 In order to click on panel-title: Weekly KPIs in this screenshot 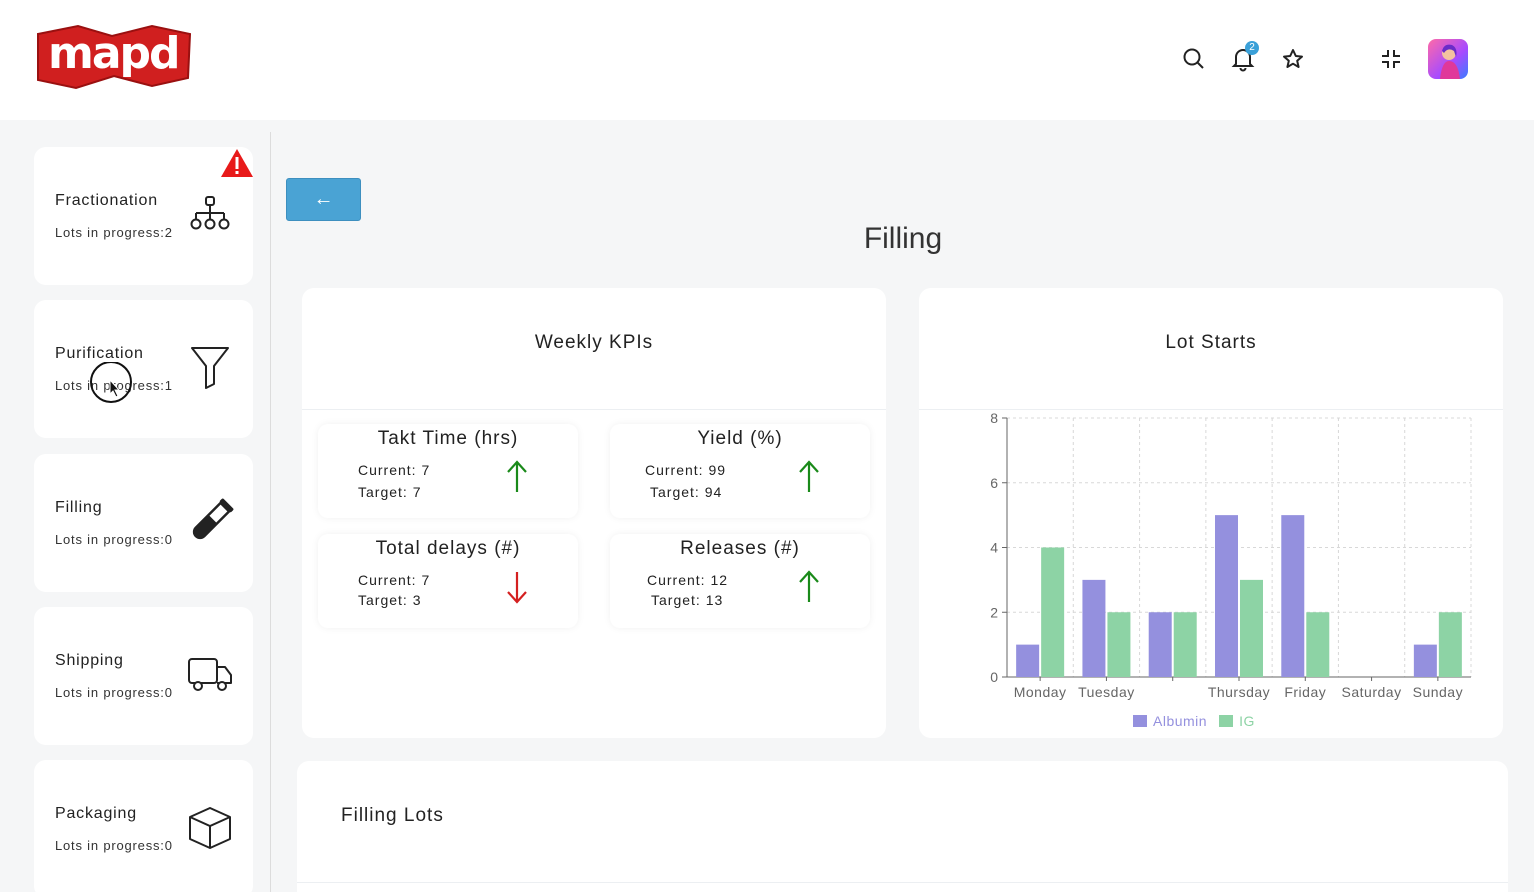, I will do `click(594, 342)`.